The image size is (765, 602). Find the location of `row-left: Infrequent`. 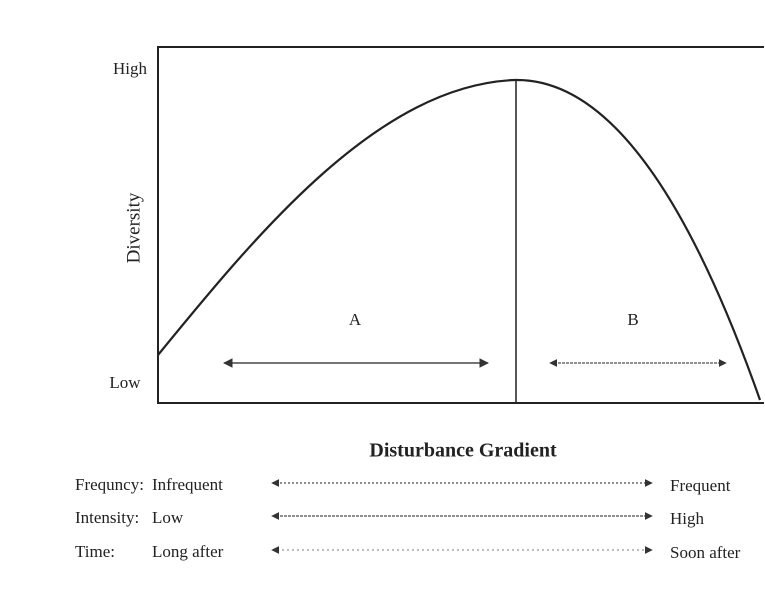

row-left: Infrequent is located at coordinates (187, 484).